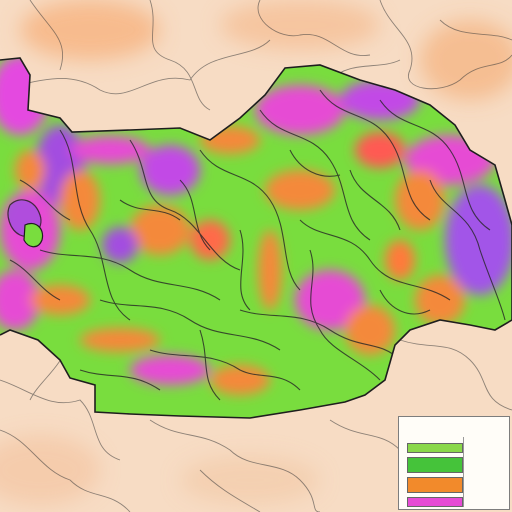 This screenshot has height=512, width=512. I want to click on western-district-cluster, so click(25, 223).